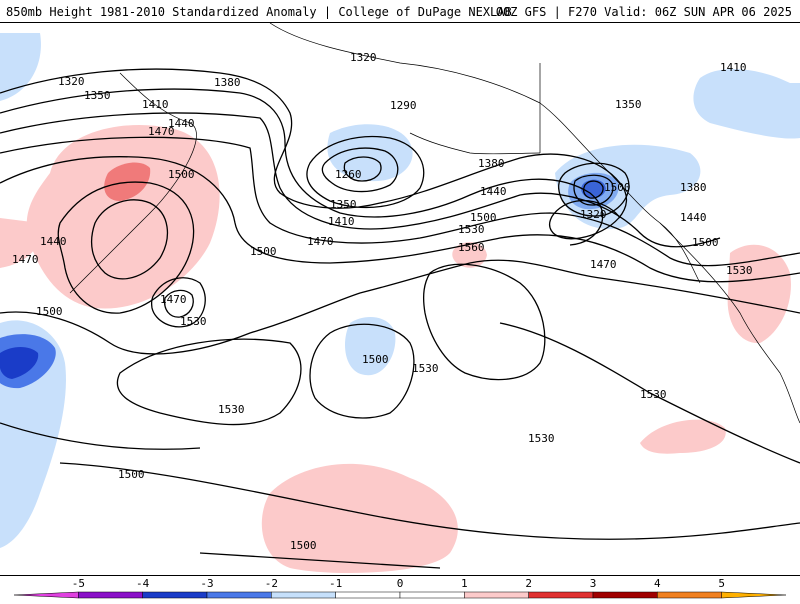 The width and height of the screenshot is (800, 604). Describe the element at coordinates (721, 583) in the screenshot. I see `colorbar-tick-label: 5` at that location.